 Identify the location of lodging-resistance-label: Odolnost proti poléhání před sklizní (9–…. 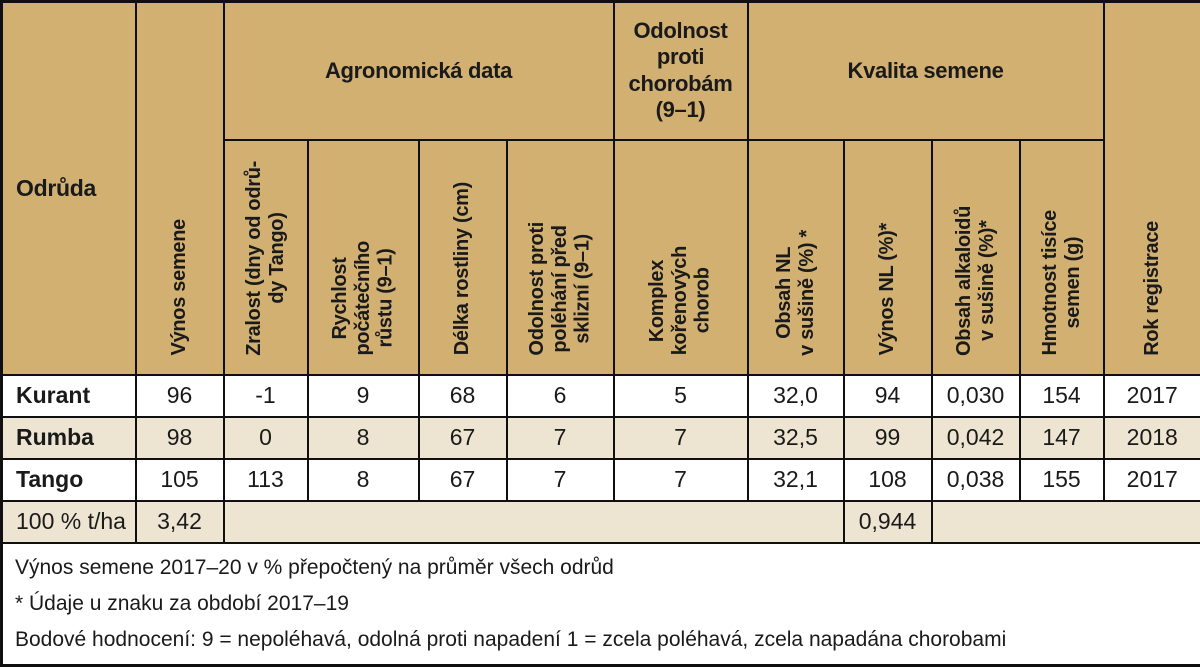
(560, 289).